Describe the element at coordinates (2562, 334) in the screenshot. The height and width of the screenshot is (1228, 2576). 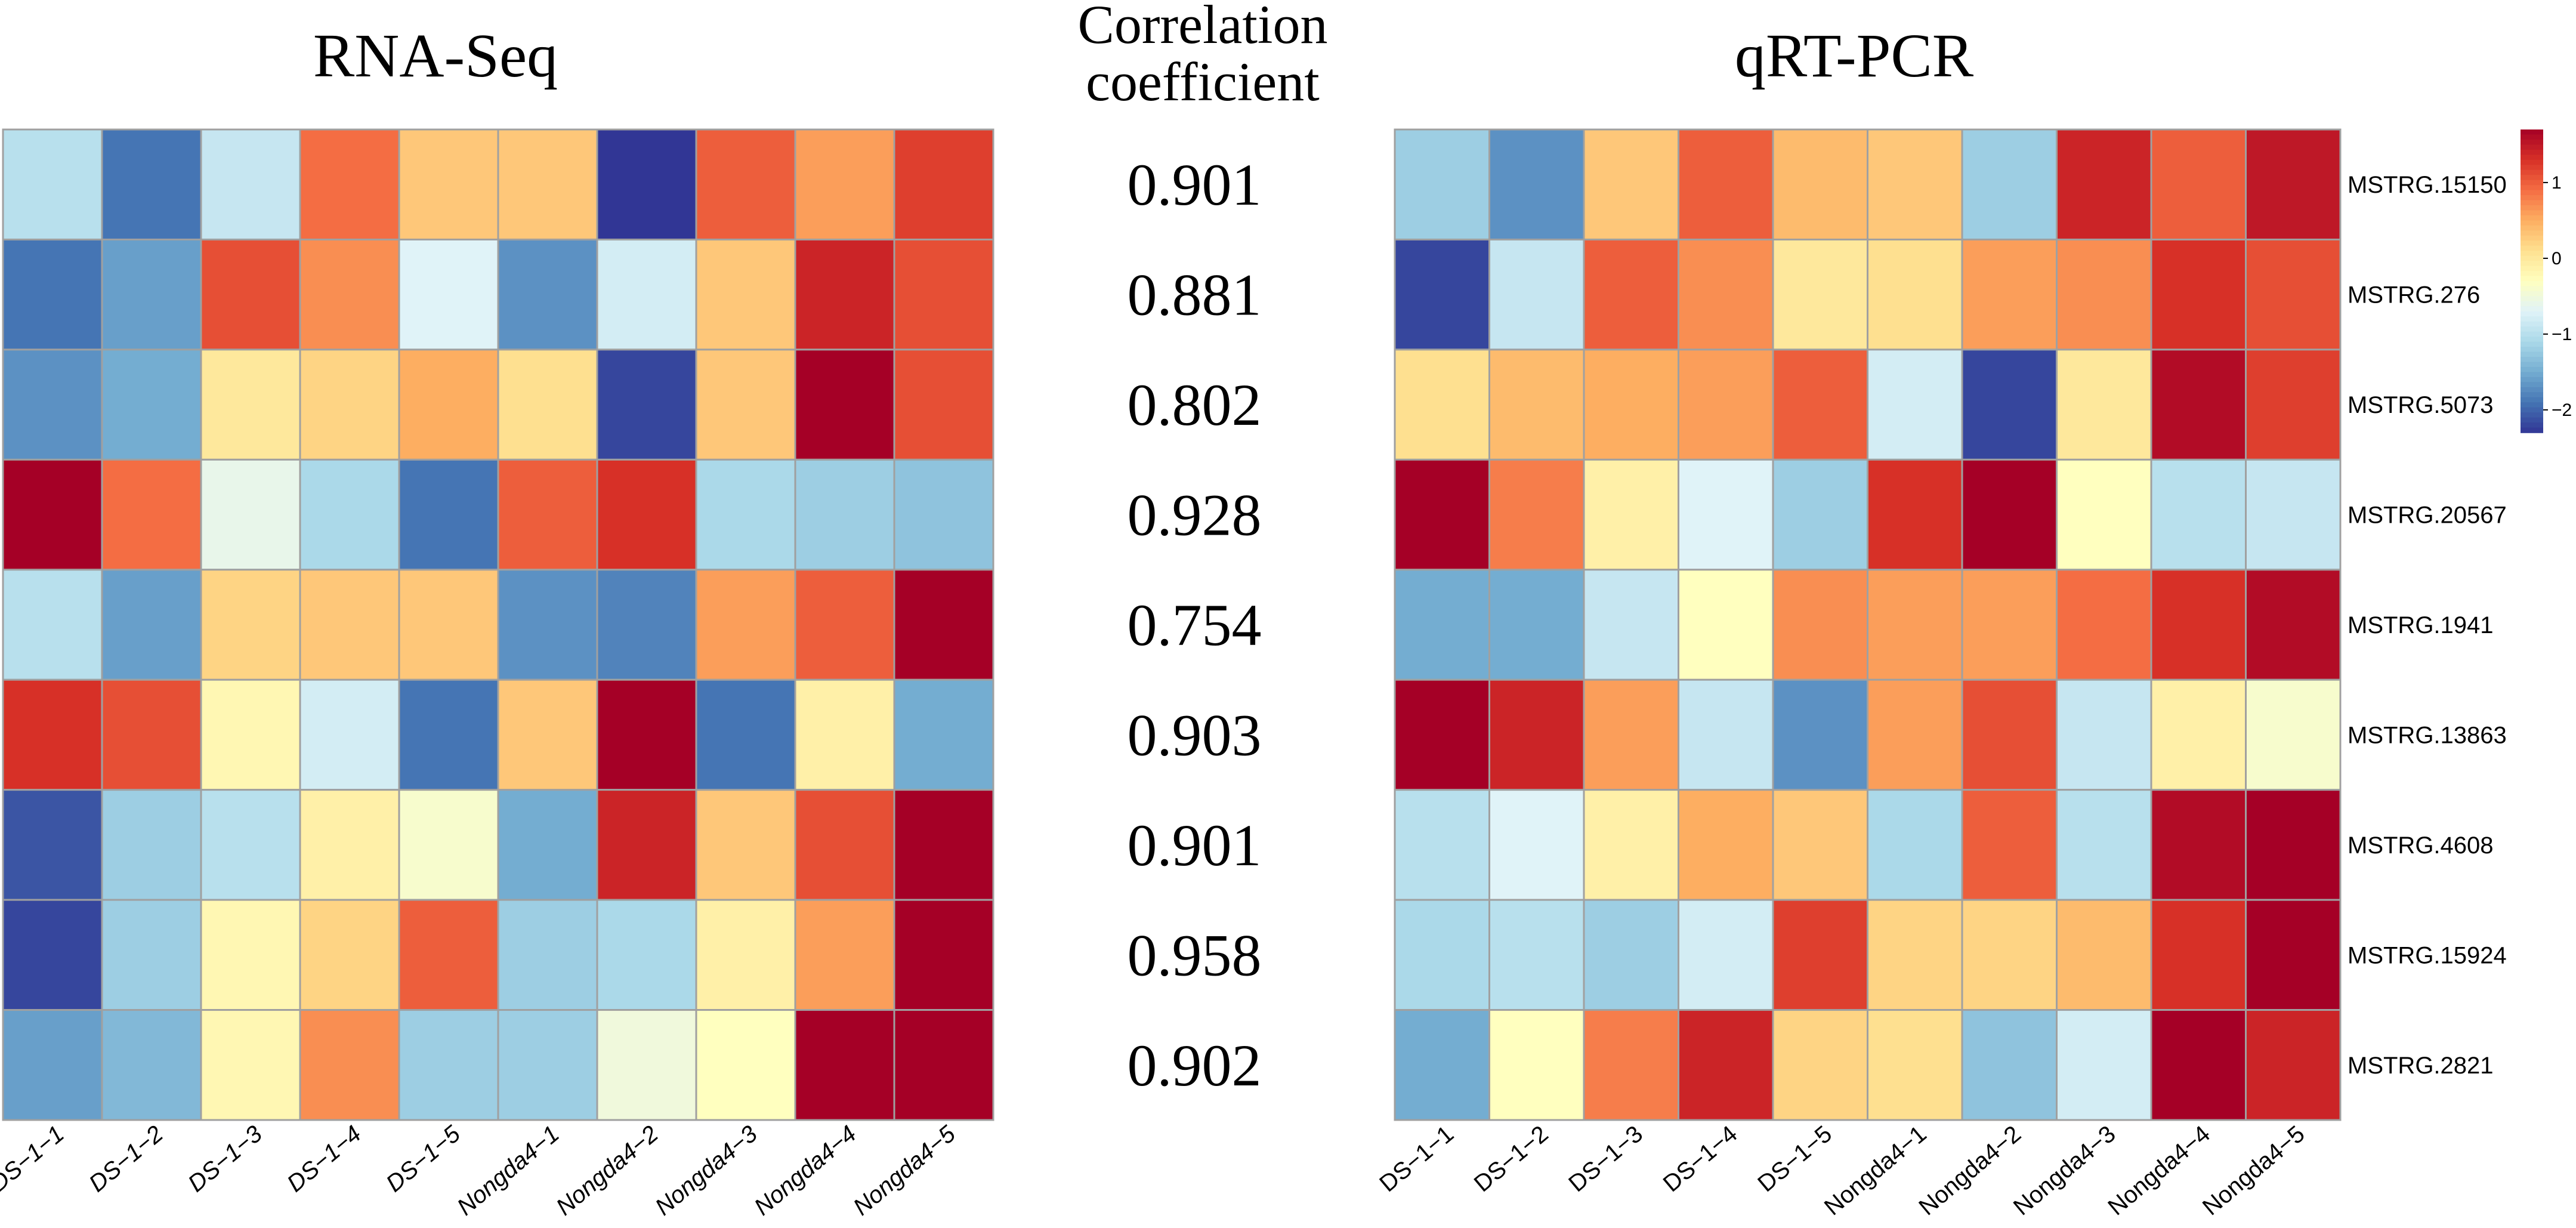
I see `colorbar-tick-label: −1` at that location.